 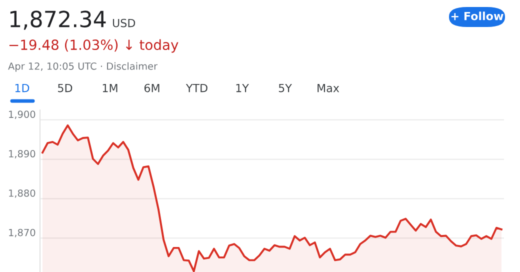 What do you see at coordinates (329, 88) in the screenshot?
I see `text: Max` at bounding box center [329, 88].